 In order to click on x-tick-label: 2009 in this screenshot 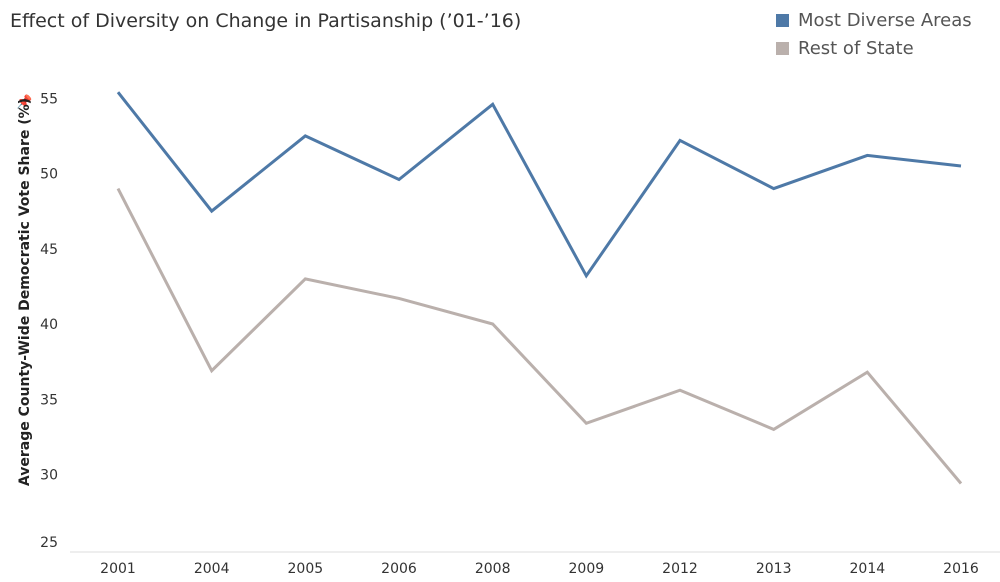, I will do `click(587, 569)`.